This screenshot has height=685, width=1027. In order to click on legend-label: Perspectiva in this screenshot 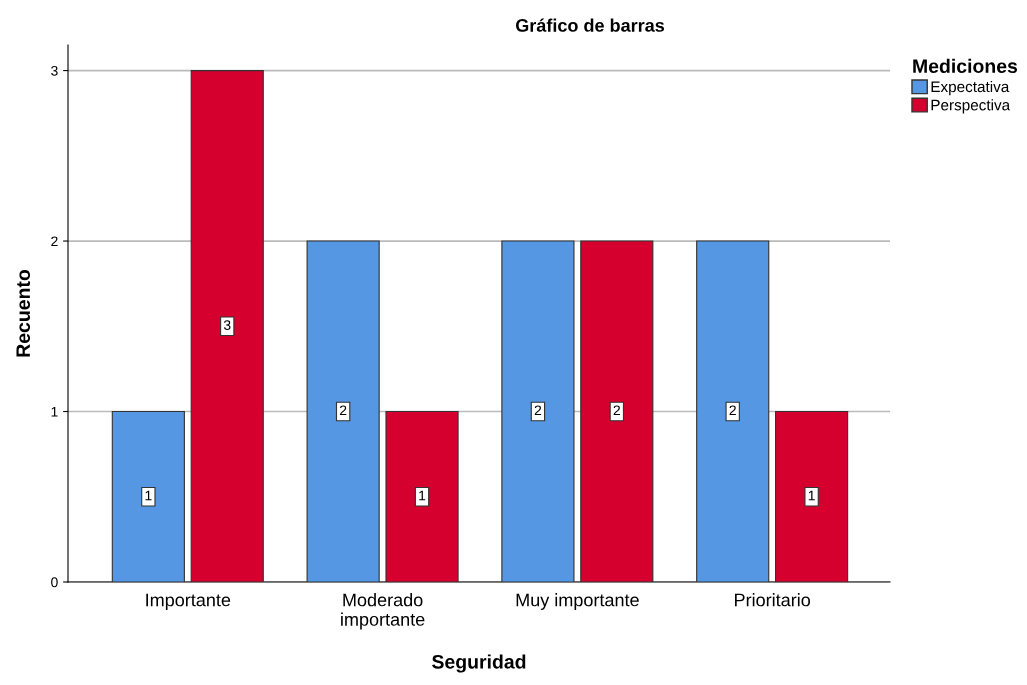, I will do `click(971, 106)`.